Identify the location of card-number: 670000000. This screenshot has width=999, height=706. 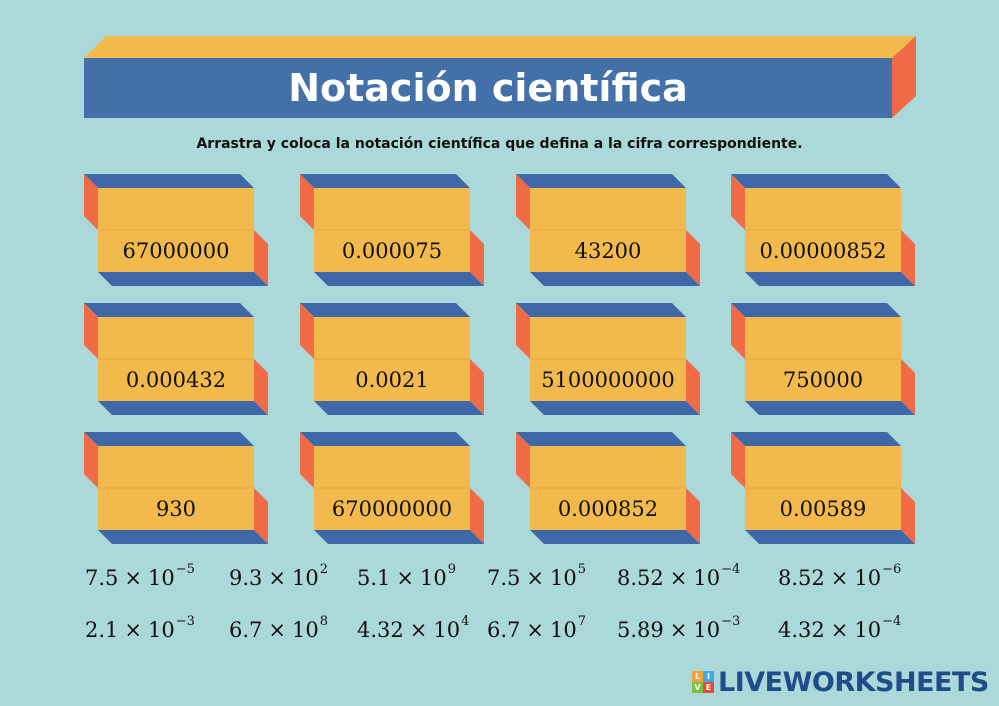
(392, 509).